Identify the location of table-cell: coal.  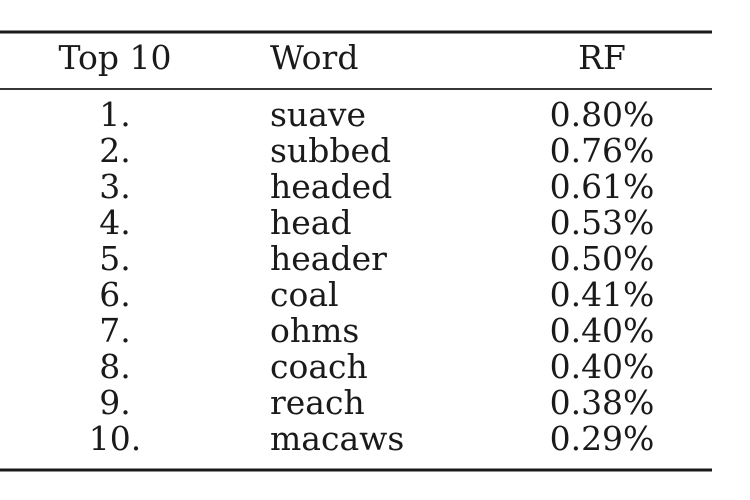
(304, 294).